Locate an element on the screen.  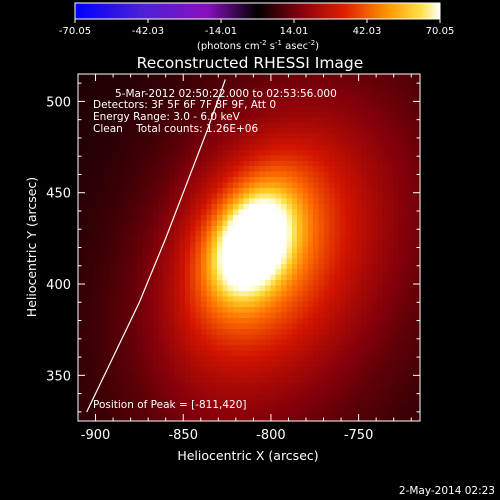
colorbar-tick-label: -42.03 is located at coordinates (148, 31).